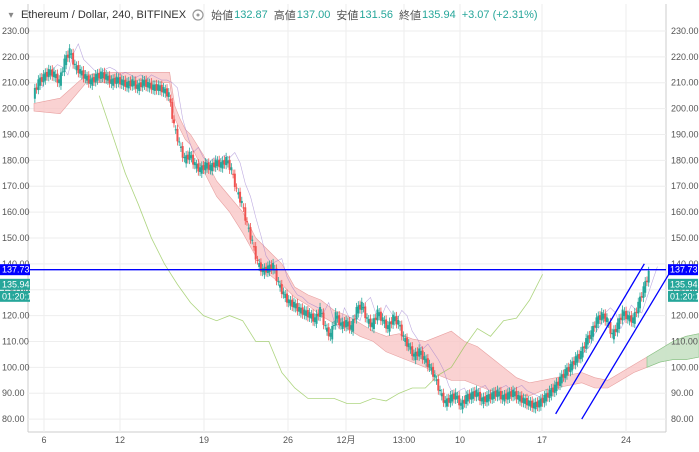 Image resolution: width=699 pixels, height=452 pixels. Describe the element at coordinates (672, 350) in the screenshot. I see `cloud-bull-area` at that location.